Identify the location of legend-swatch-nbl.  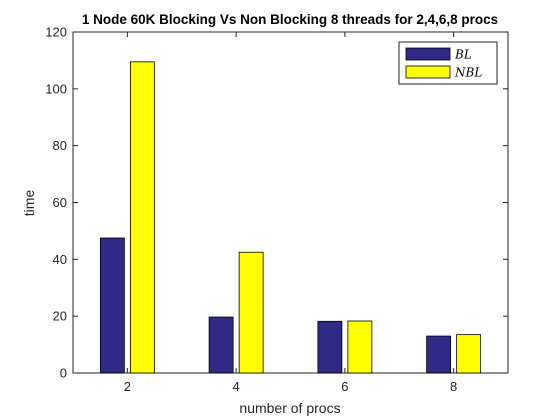
(428, 72).